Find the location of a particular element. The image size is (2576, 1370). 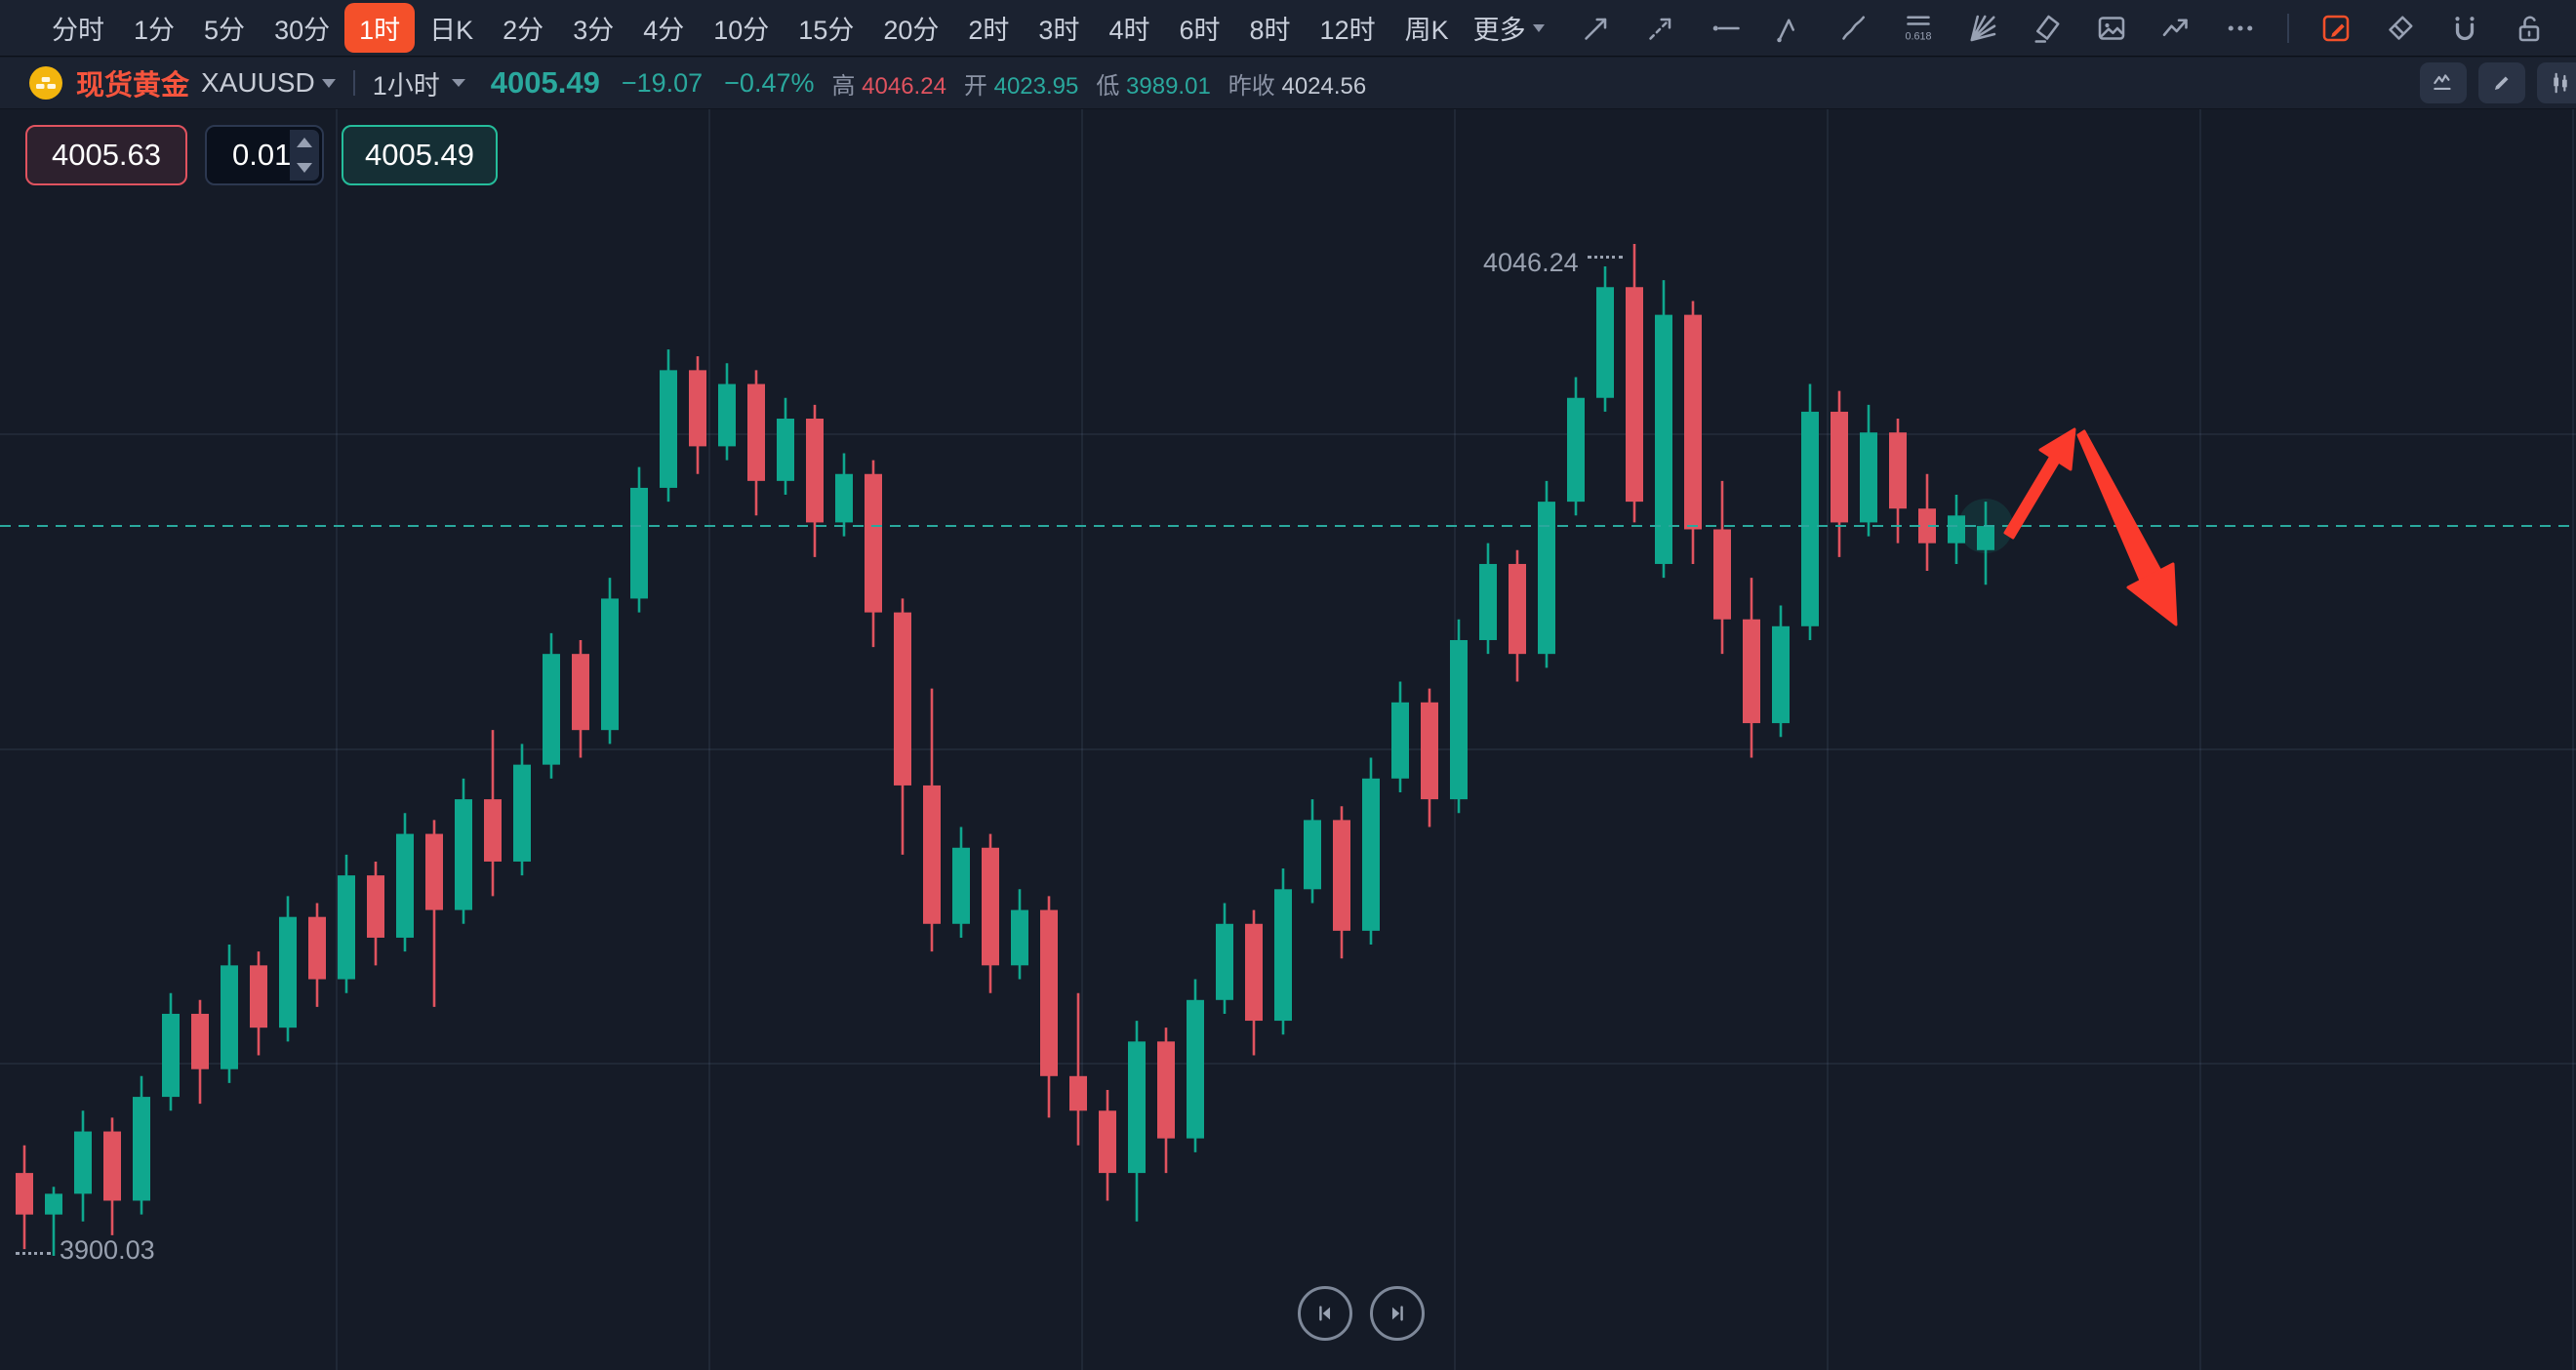

brush-icon is located at coordinates (1854, 28).